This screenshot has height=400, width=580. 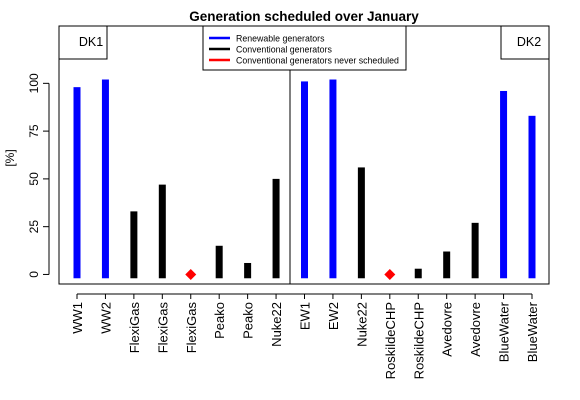 I want to click on y-axis-label: [%], so click(x=10, y=157).